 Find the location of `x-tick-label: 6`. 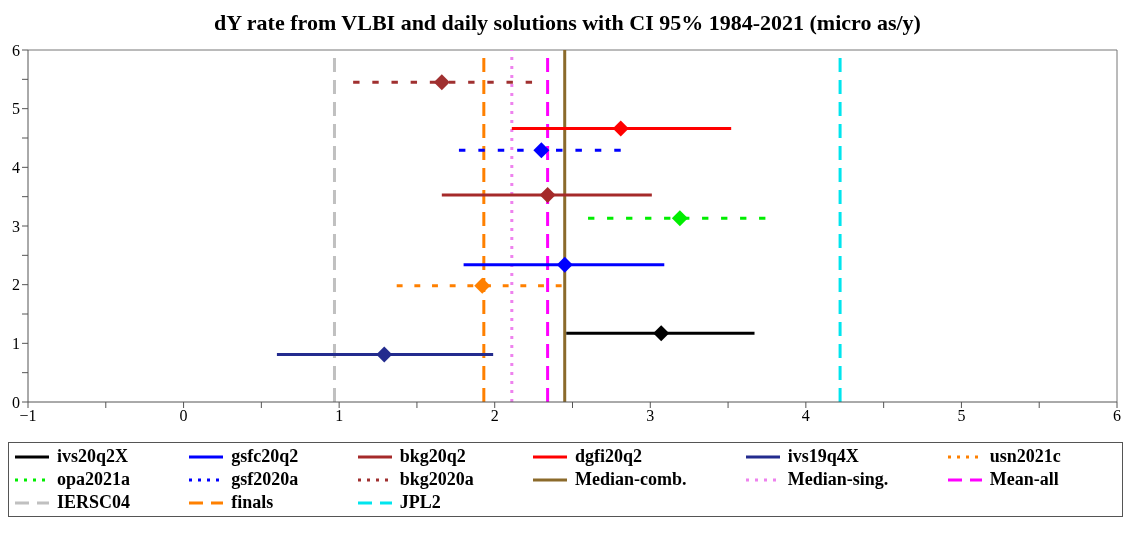

x-tick-label: 6 is located at coordinates (1117, 416).